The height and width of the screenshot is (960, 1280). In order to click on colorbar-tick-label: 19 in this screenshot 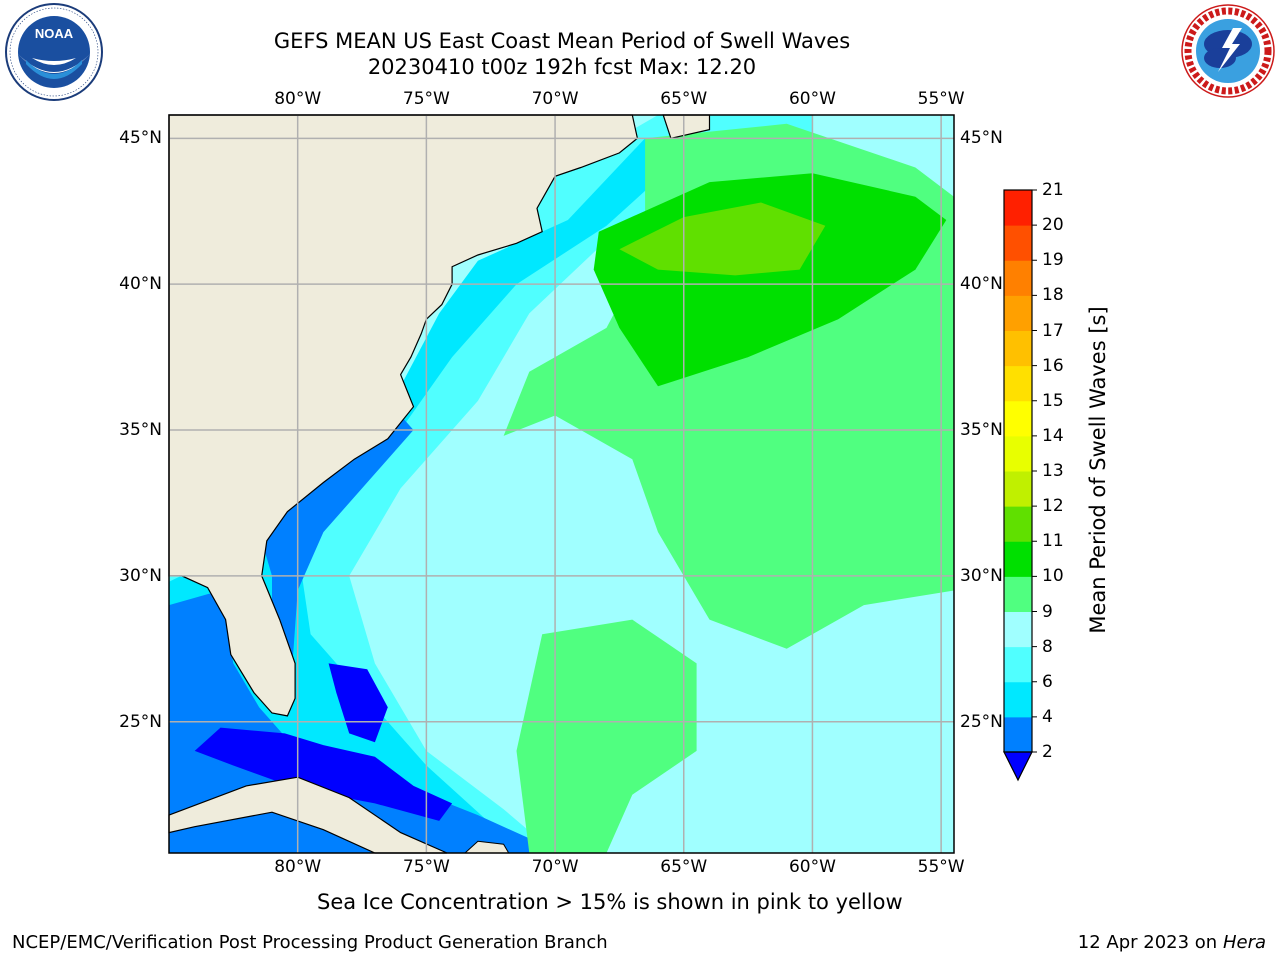, I will do `click(1053, 260)`.